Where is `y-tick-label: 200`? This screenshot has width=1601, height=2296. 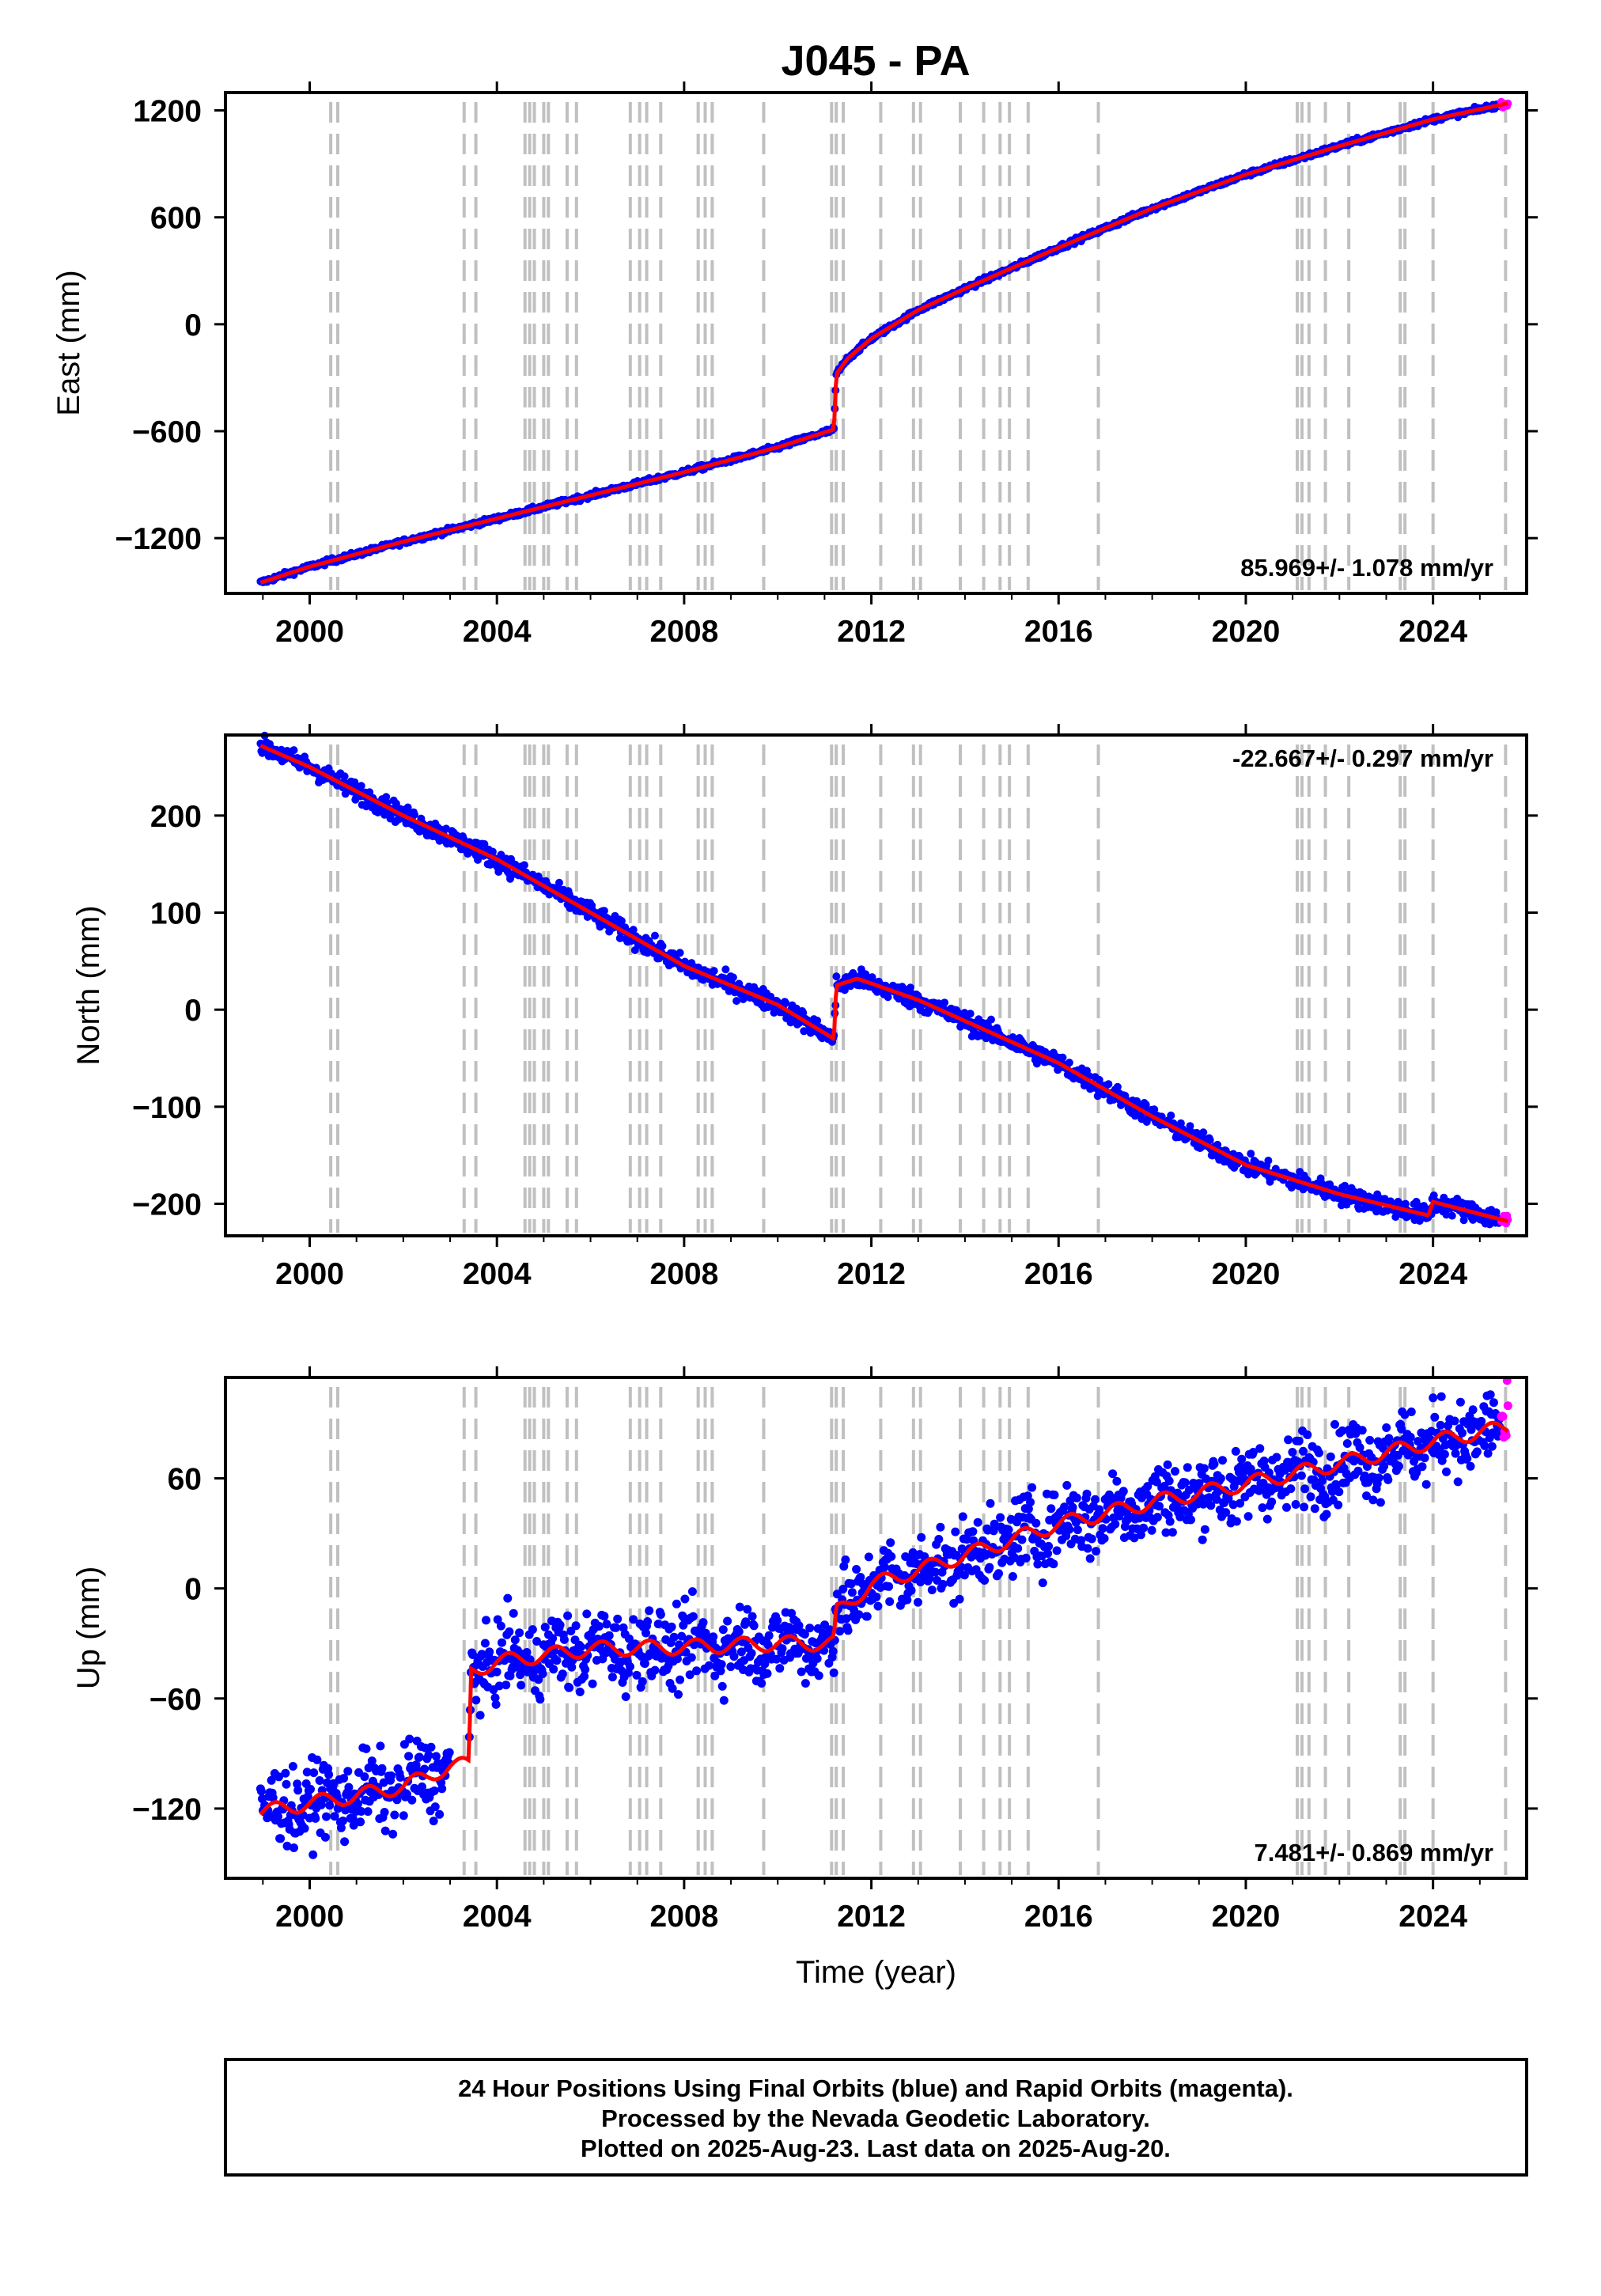
y-tick-label: 200 is located at coordinates (176, 817).